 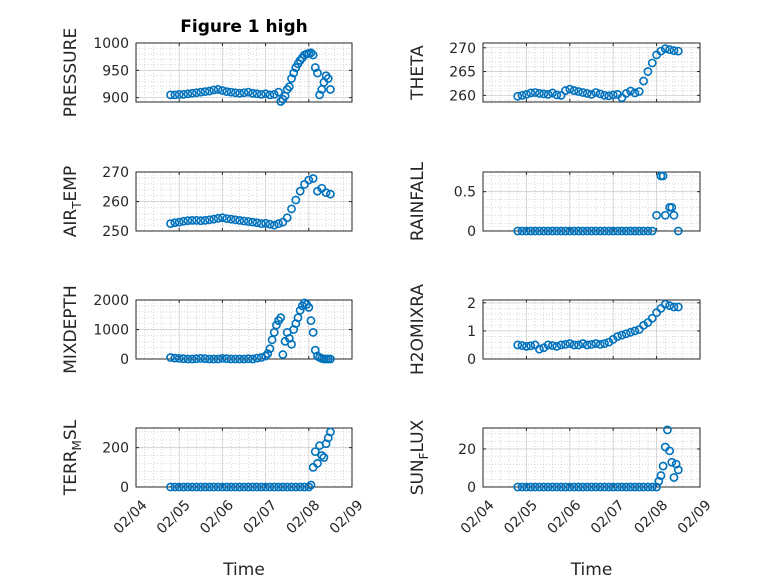 What do you see at coordinates (72, 201) in the screenshot?
I see `airtemp-y-axis-label: AIRTEMP` at bounding box center [72, 201].